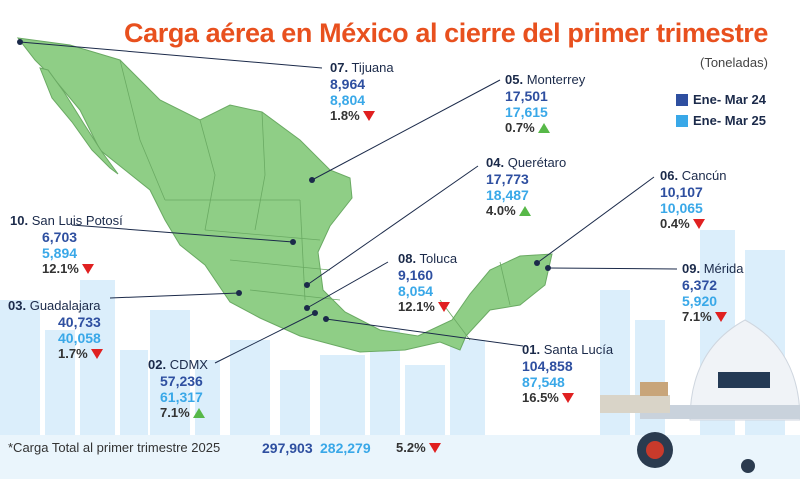  I want to click on legend-item: Ene- Mar 25, so click(721, 120).